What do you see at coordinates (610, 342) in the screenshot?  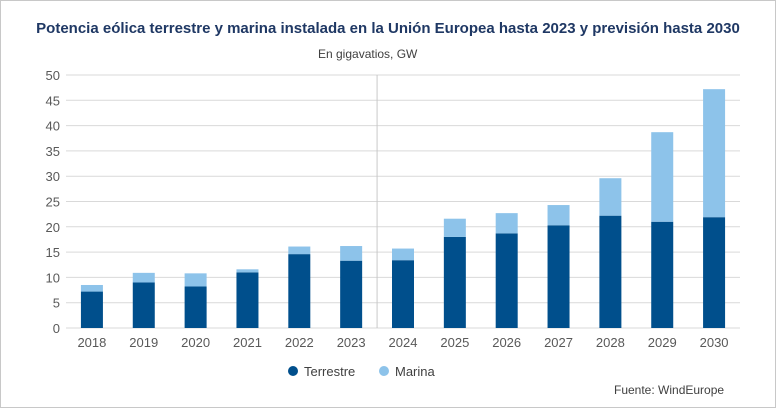 I see `x-tick-label: 2028` at bounding box center [610, 342].